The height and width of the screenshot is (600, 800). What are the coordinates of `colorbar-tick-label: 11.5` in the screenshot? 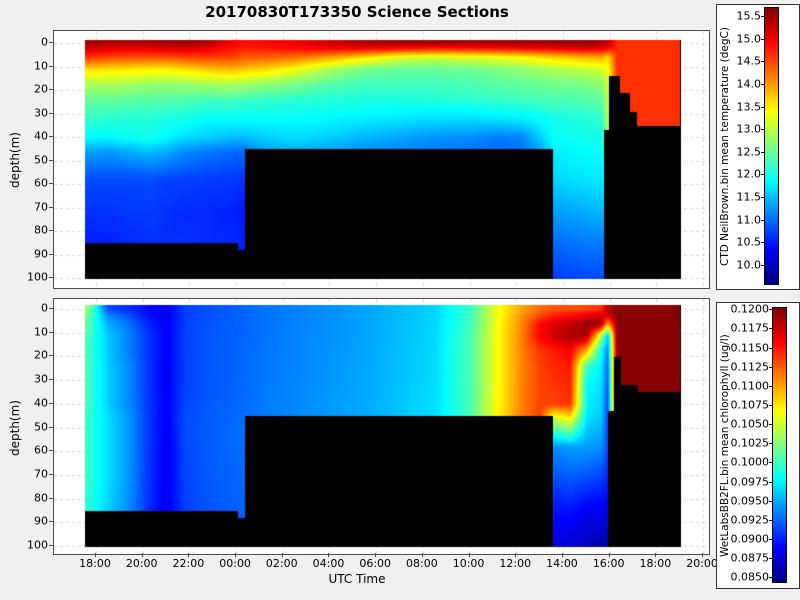 It's located at (749, 197).